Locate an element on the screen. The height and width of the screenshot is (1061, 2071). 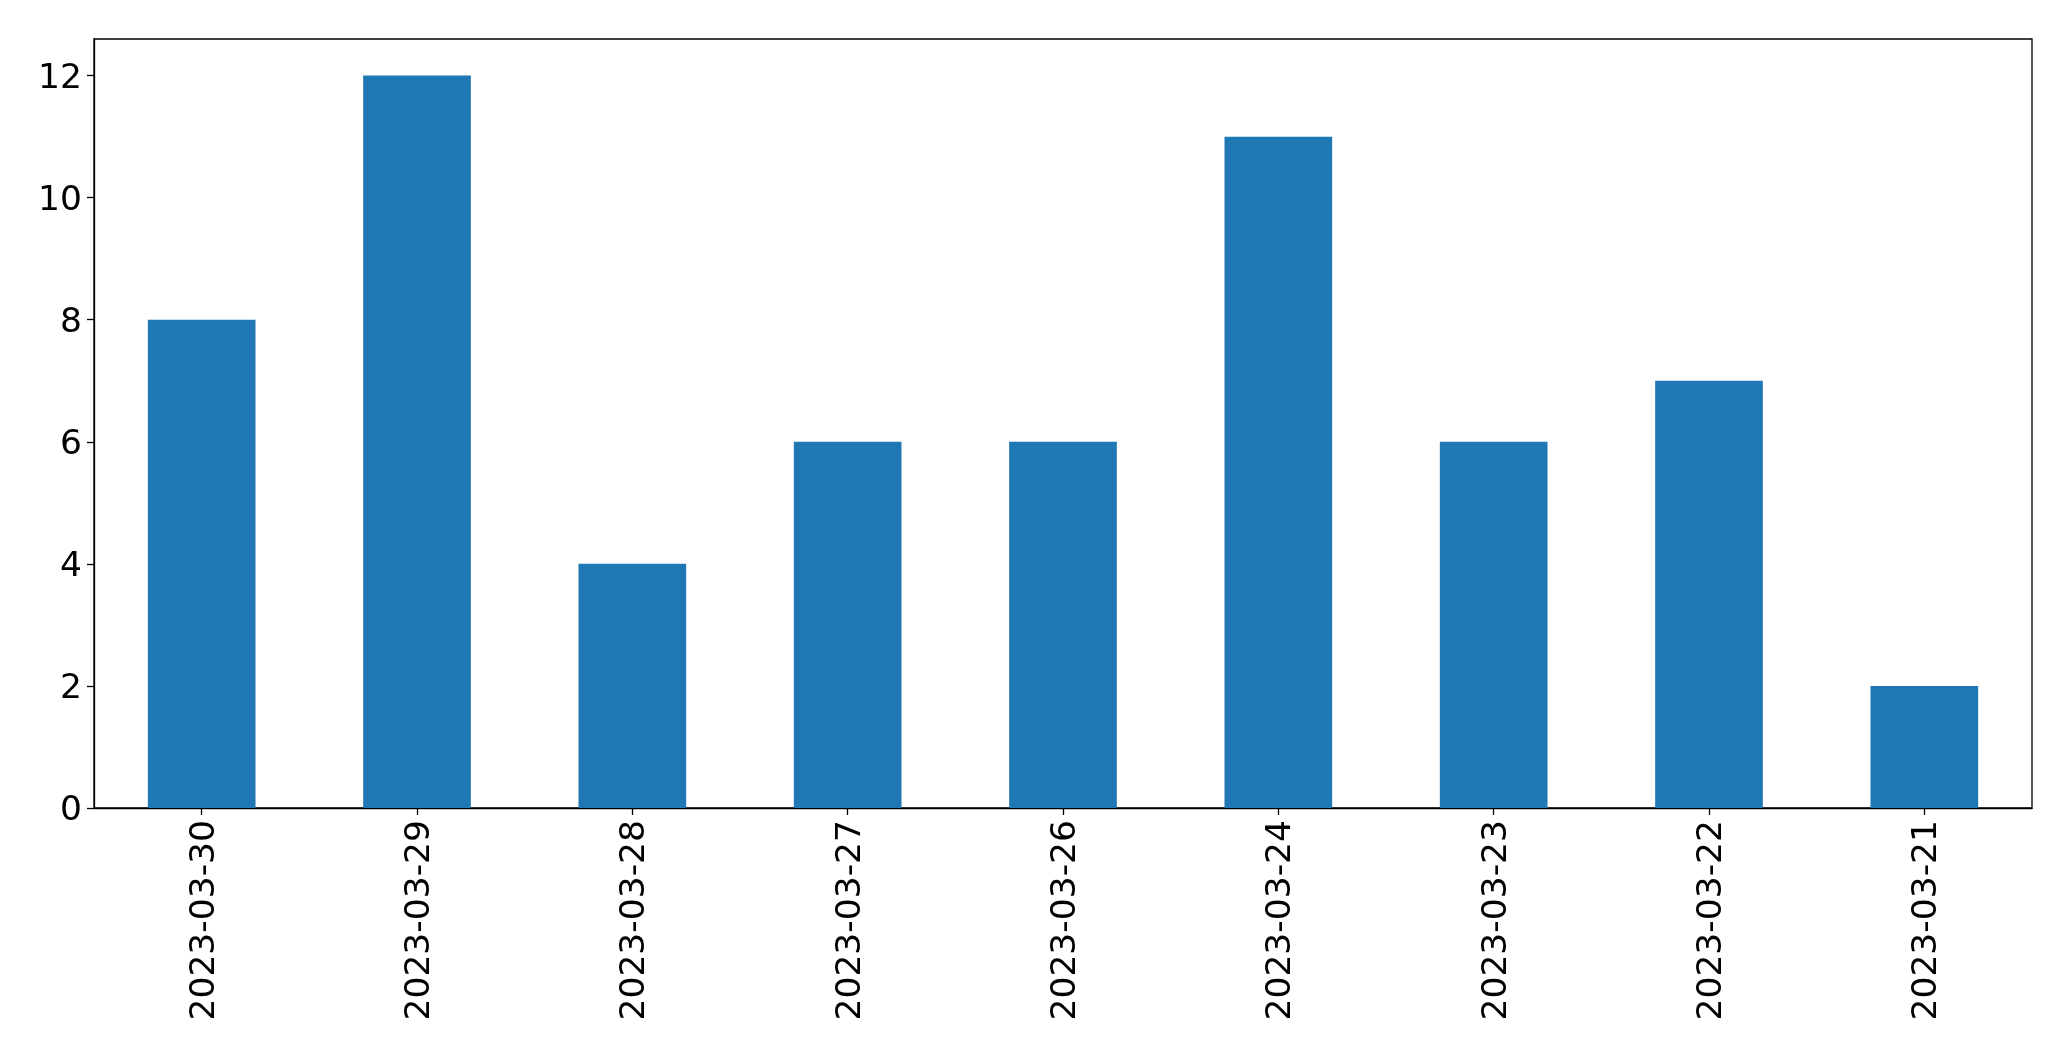
y-tick-label: 0 is located at coordinates (71, 808).